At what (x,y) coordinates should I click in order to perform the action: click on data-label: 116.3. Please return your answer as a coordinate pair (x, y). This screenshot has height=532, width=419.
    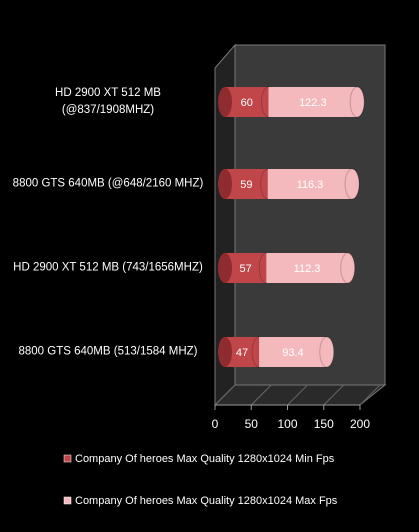
    Looking at the image, I should click on (310, 185).